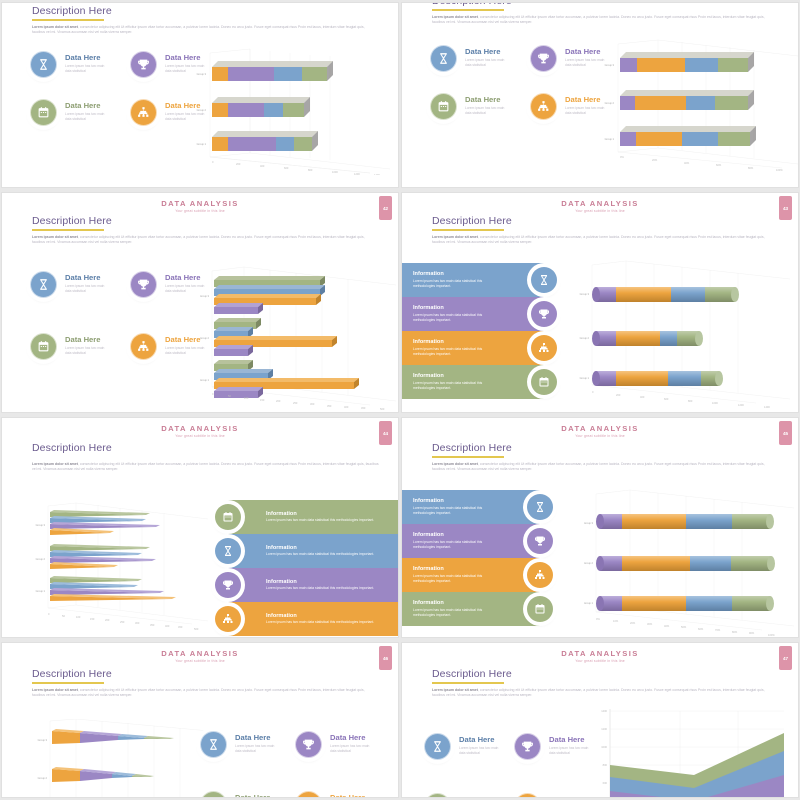  Describe the element at coordinates (735, 632) in the screenshot. I see `svg-text: 80%` at that location.